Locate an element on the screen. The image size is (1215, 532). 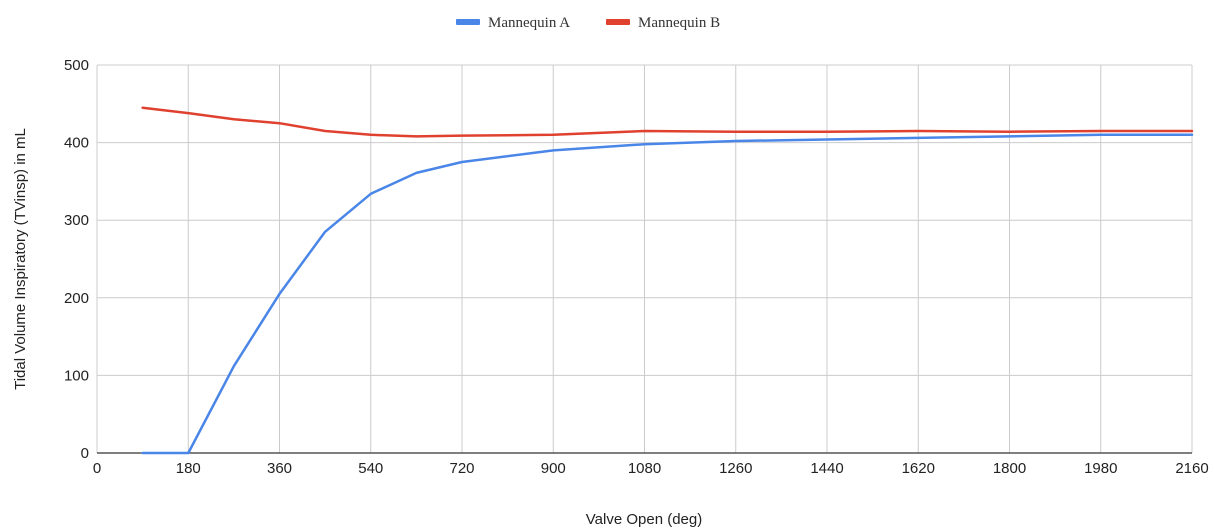
legend: Mannequin A Mannequin B is located at coordinates (588, 23).